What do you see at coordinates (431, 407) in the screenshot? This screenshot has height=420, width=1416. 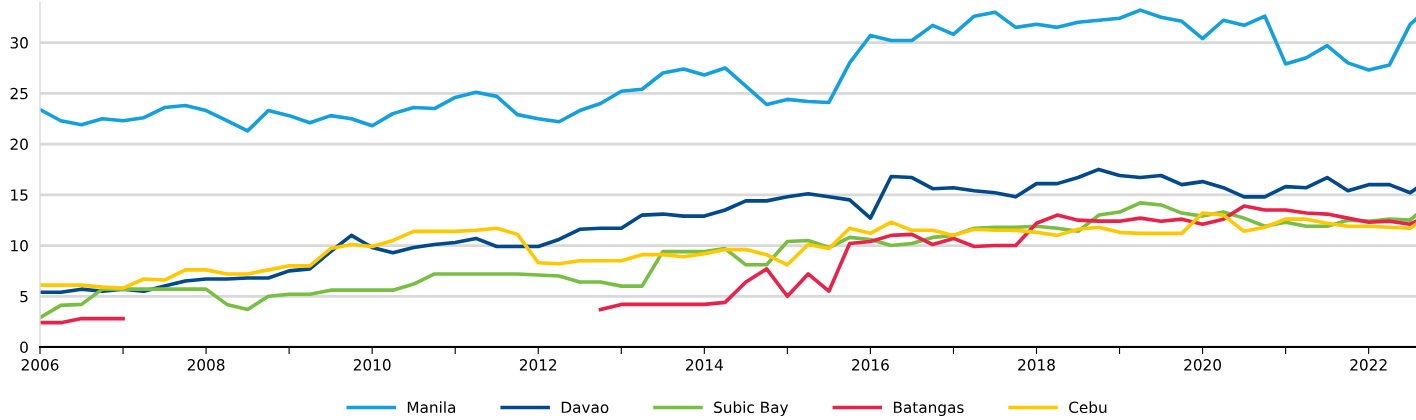 I see `legend-label: Manila` at bounding box center [431, 407].